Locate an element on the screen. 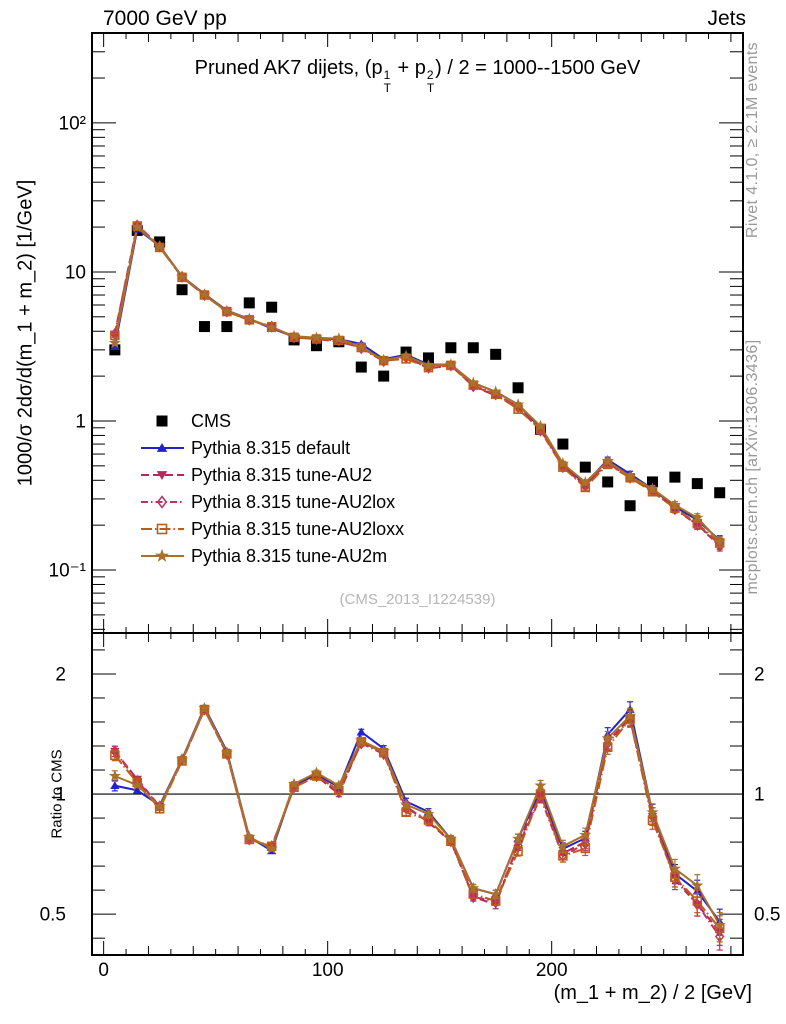 This screenshot has width=786, height=1024. marker-triangle-down is located at coordinates (162, 475).